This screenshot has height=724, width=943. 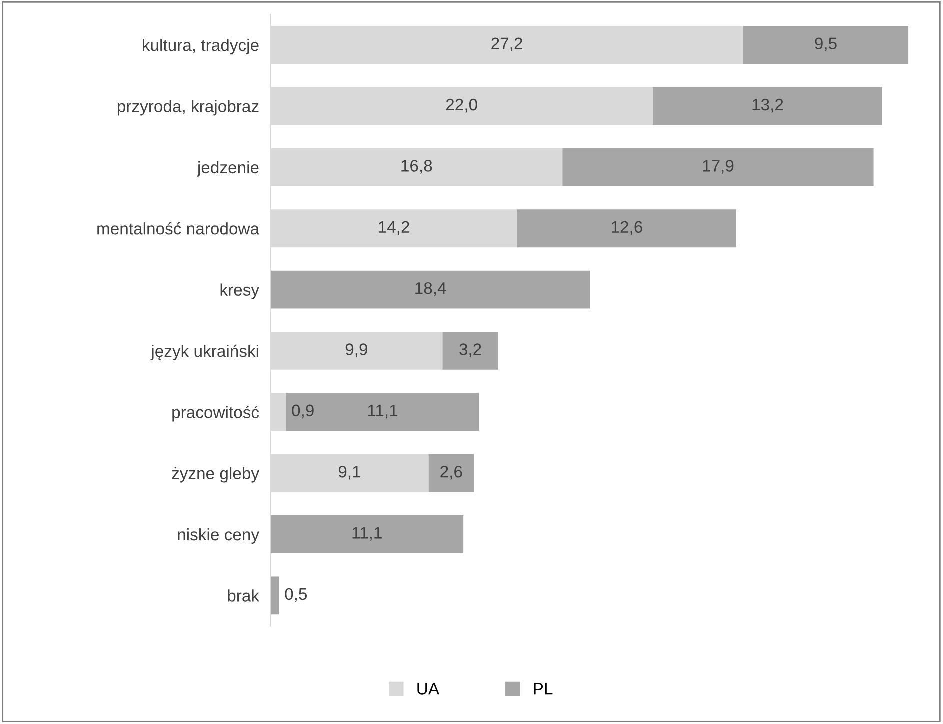 What do you see at coordinates (228, 169) in the screenshot?
I see `y-tick-label: jedzenie` at bounding box center [228, 169].